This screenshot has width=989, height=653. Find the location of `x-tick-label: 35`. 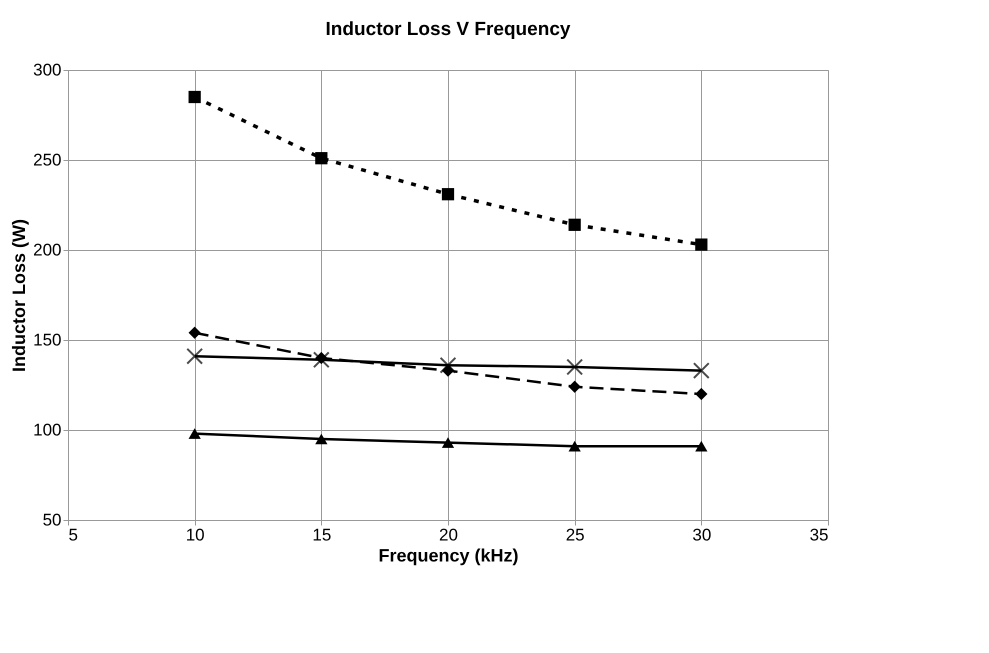

x-tick-label: 35 is located at coordinates (819, 535).